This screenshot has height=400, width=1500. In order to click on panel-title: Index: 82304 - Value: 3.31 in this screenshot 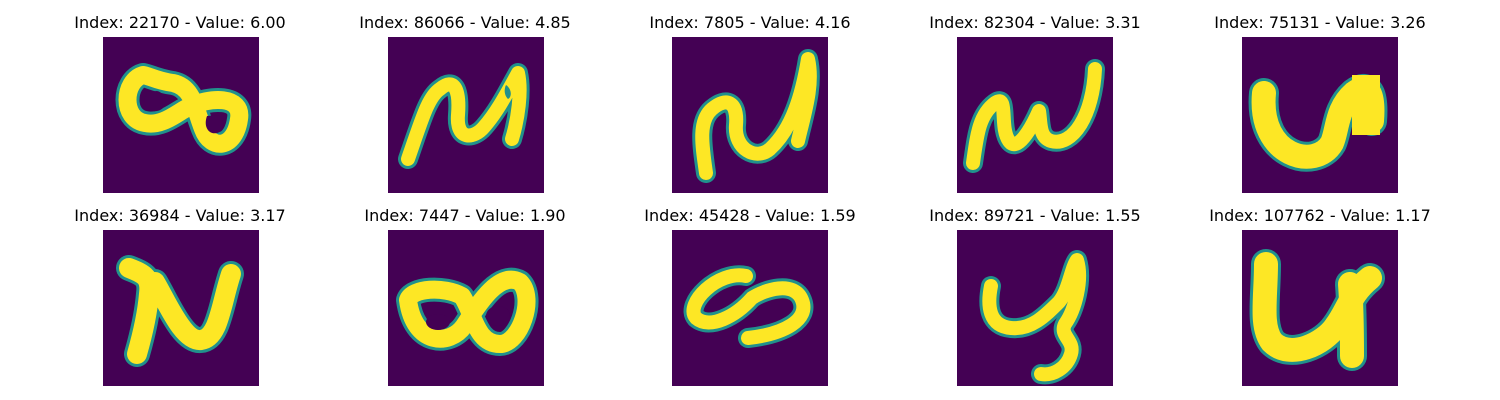, I will do `click(1035, 22)`.